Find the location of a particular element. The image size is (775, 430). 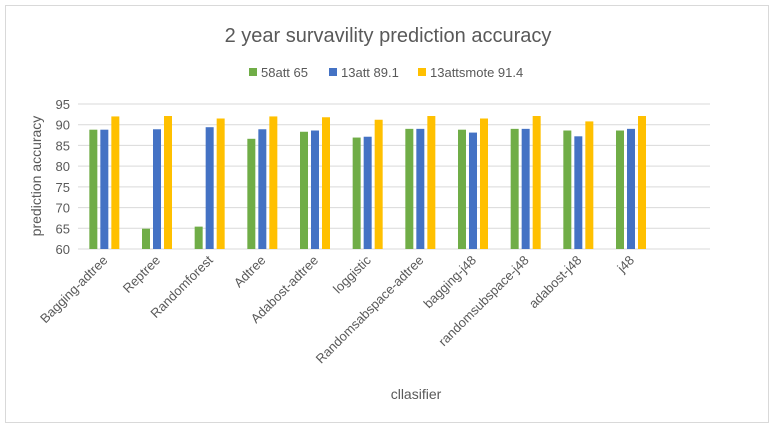

y-tick-label: 65 is located at coordinates (63, 228).